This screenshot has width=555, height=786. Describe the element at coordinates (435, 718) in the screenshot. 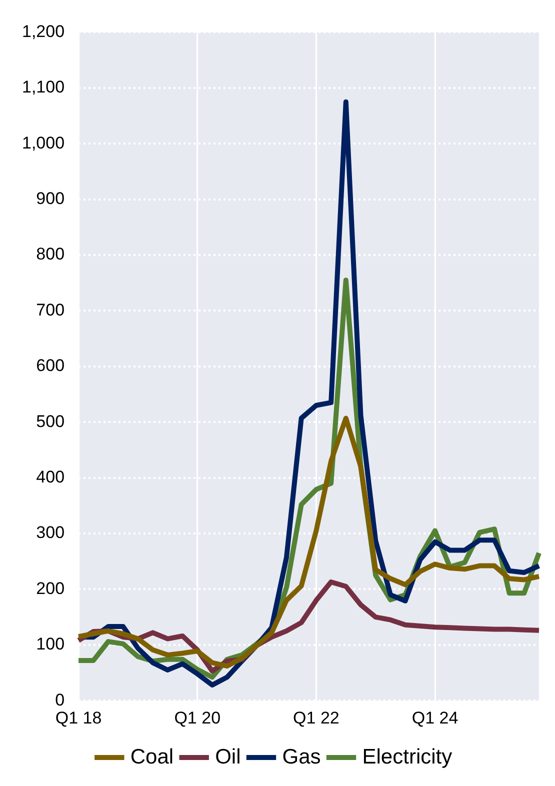

I see `x-tick-label: Q1 24` at that location.